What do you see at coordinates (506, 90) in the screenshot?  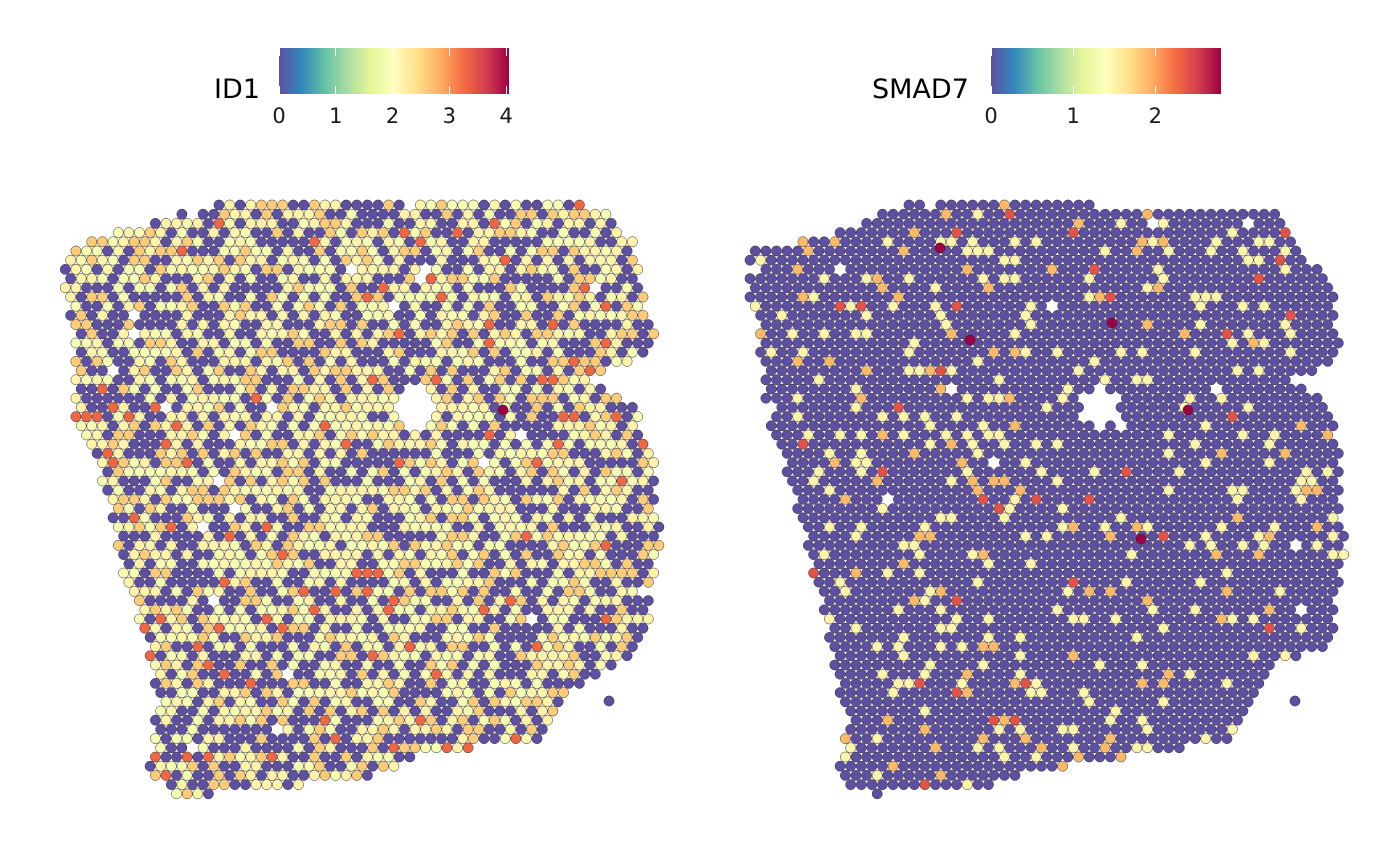 I see `colorbar-tick` at bounding box center [506, 90].